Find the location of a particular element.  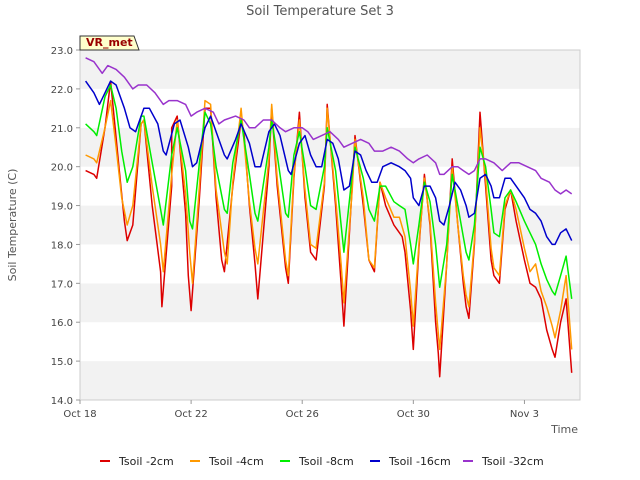

legend-label: Tsoil -2cm is located at coordinates (146, 461).